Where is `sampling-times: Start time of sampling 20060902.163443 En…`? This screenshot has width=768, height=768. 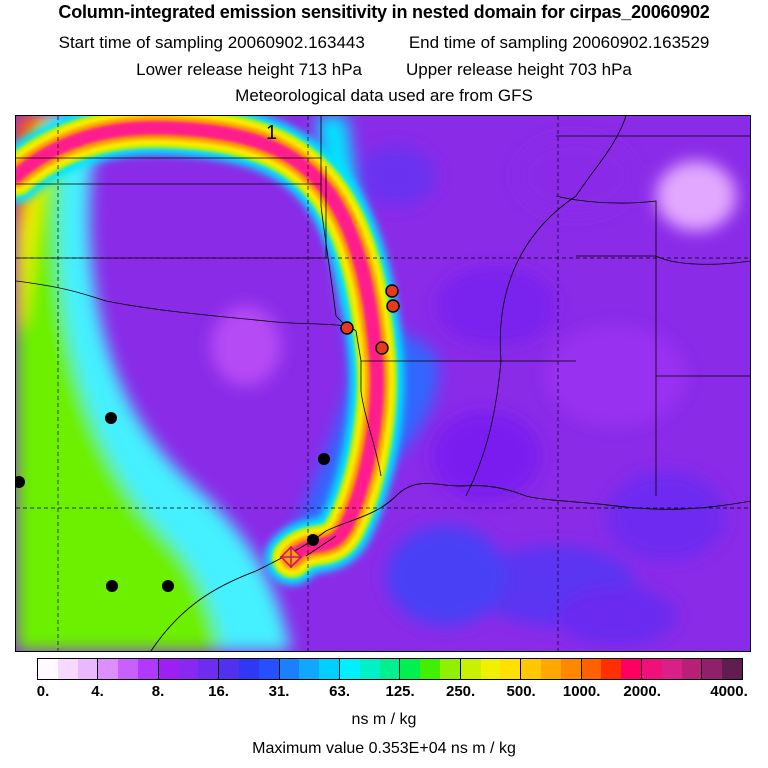 sampling-times: Start time of sampling 20060902.163443 En… is located at coordinates (384, 43).